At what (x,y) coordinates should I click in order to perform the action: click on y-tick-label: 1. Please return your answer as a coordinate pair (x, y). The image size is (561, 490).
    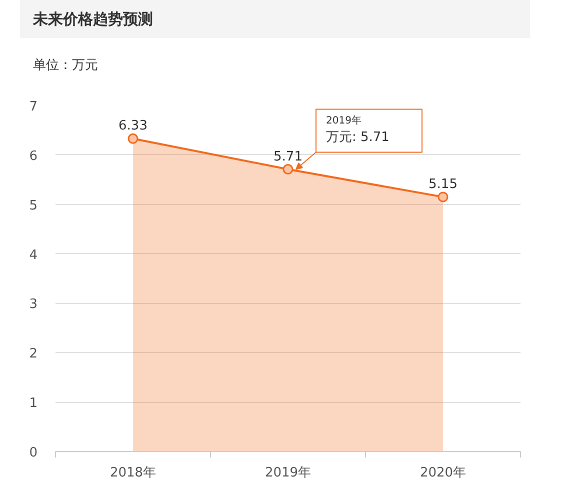
    Looking at the image, I should click on (33, 404).